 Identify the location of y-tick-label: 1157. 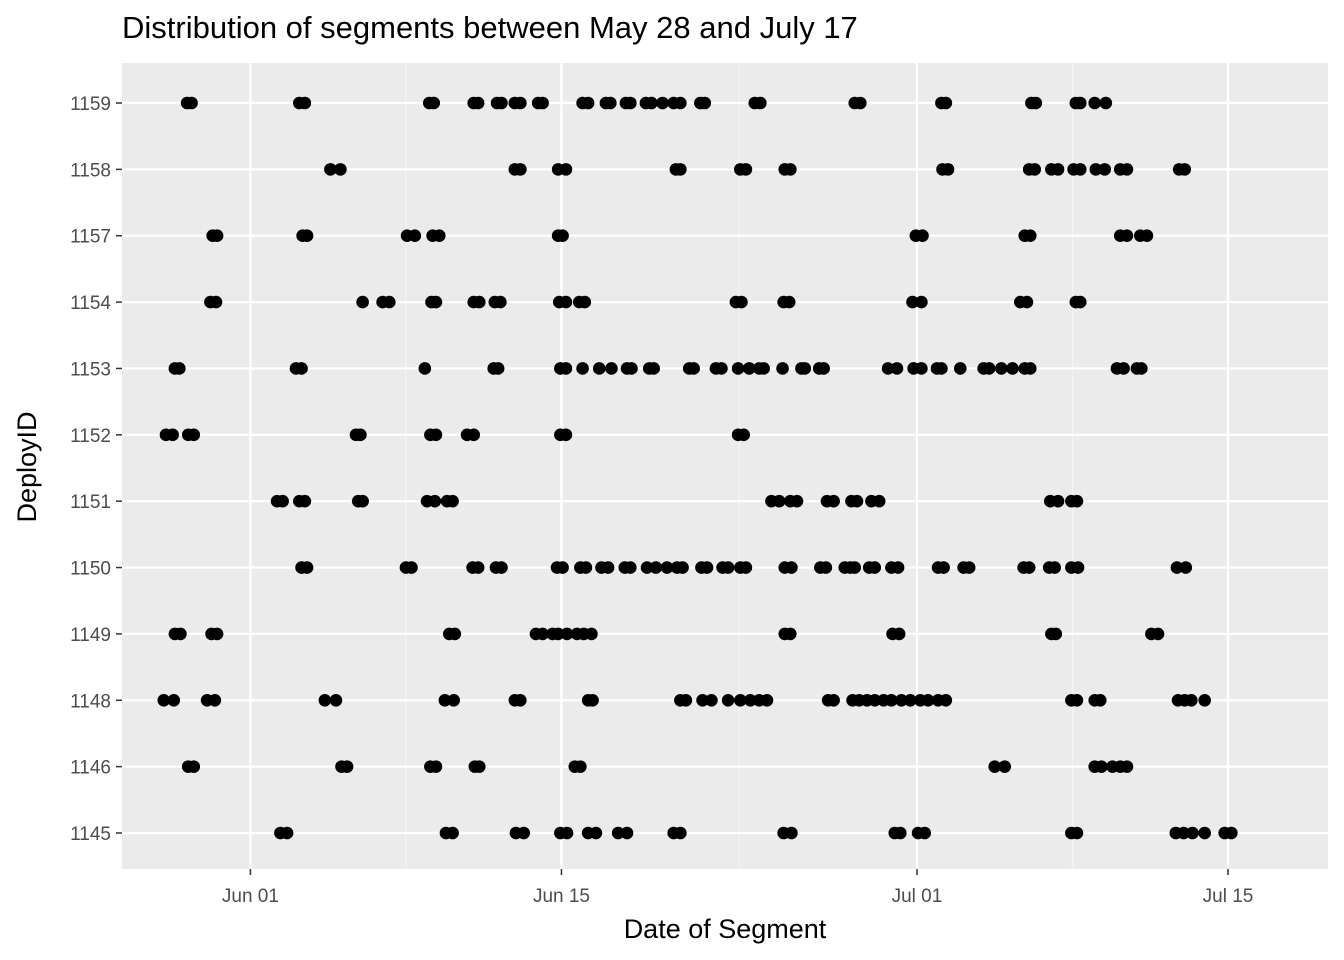
(90, 237).